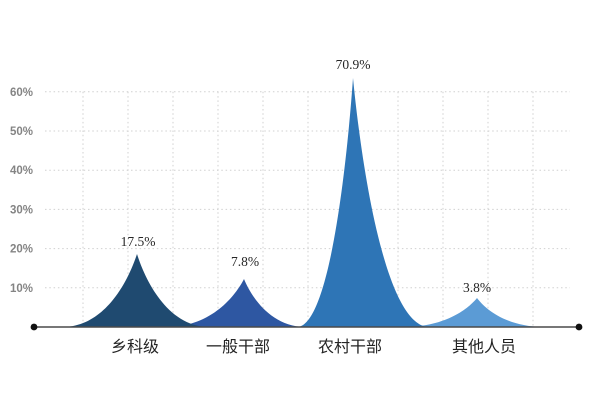  What do you see at coordinates (245, 261) in the screenshot?
I see `value-label-2: 7.8%` at bounding box center [245, 261].